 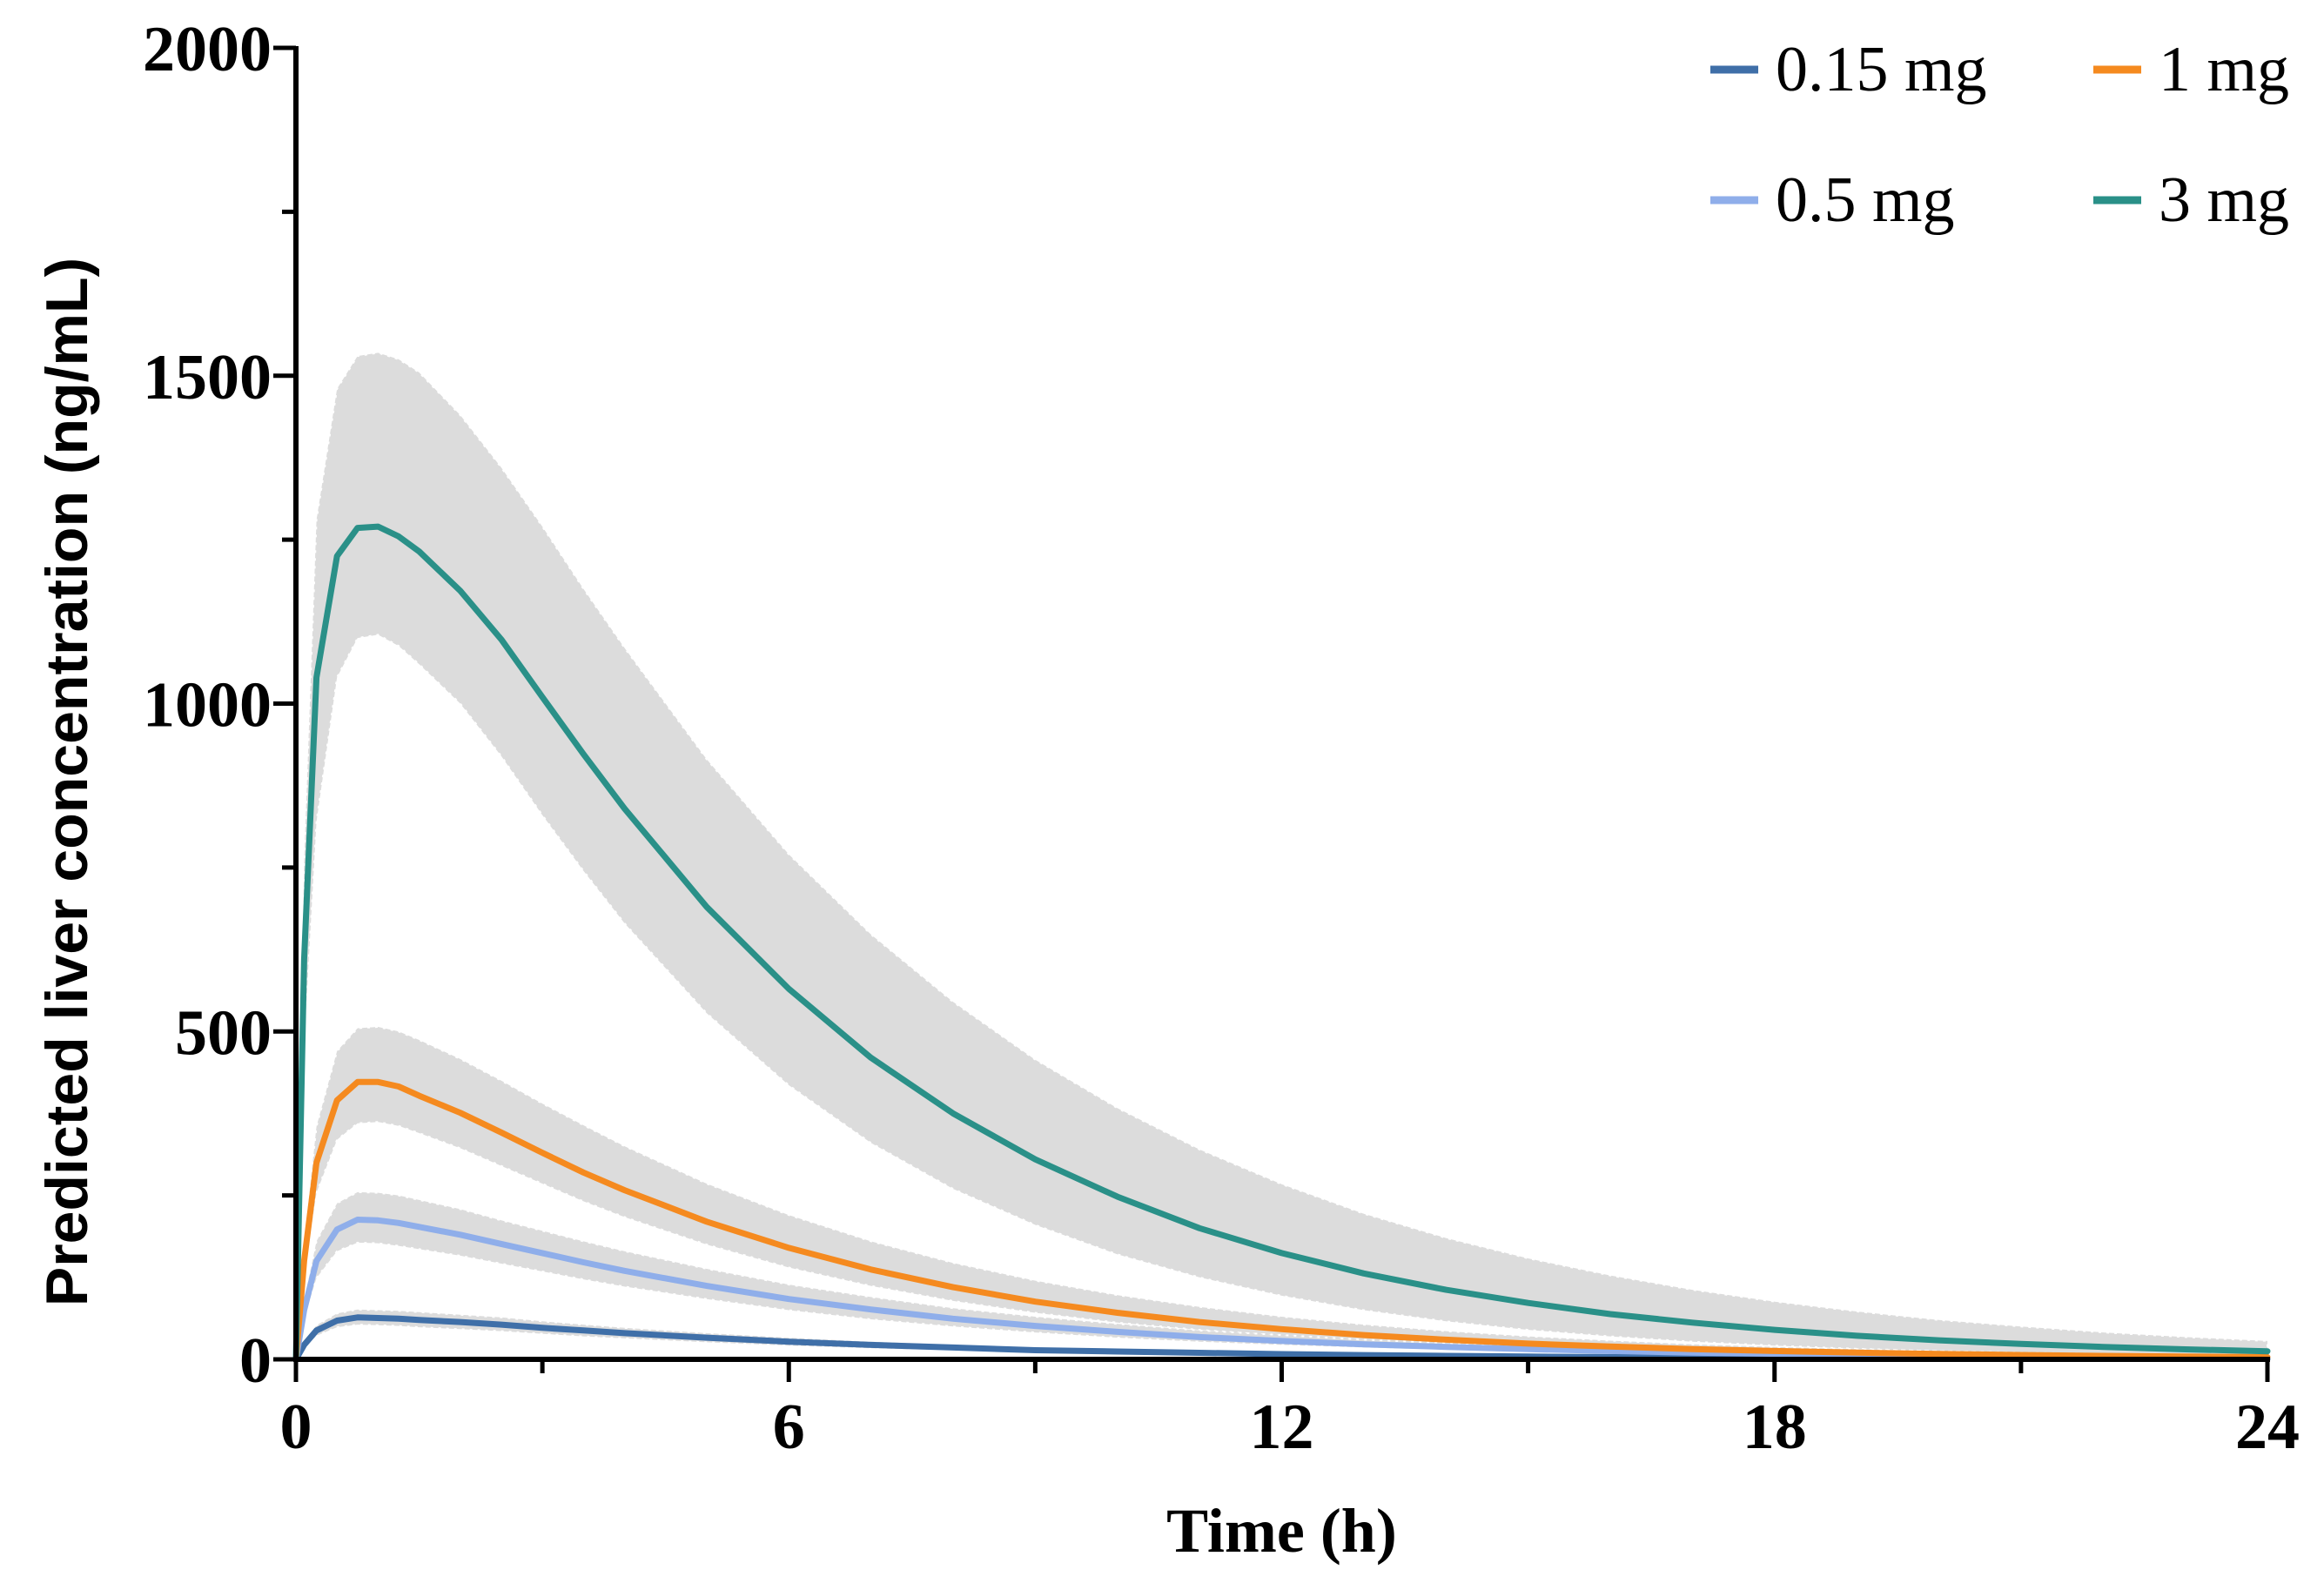 What do you see at coordinates (207, 705) in the screenshot?
I see `y-tick-label: 1000` at bounding box center [207, 705].